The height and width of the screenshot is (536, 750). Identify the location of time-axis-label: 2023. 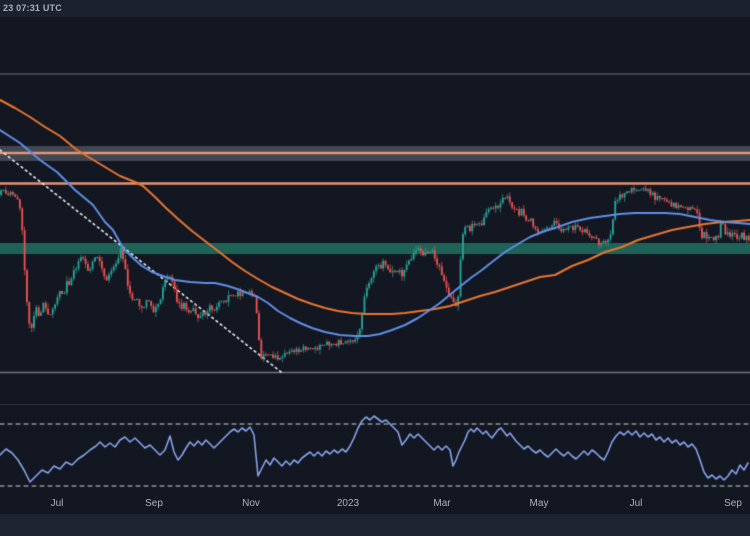
(348, 503).